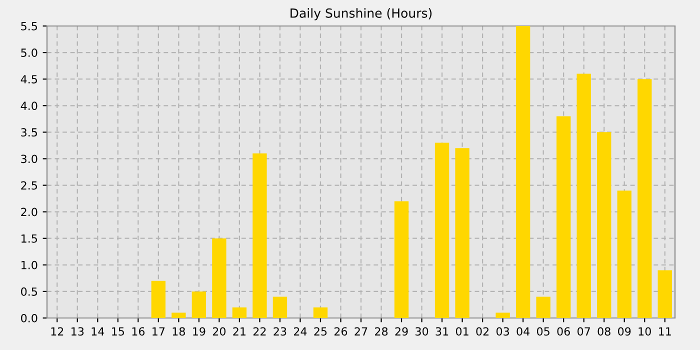  Describe the element at coordinates (239, 331) in the screenshot. I see `x-tick-label: 21` at that location.